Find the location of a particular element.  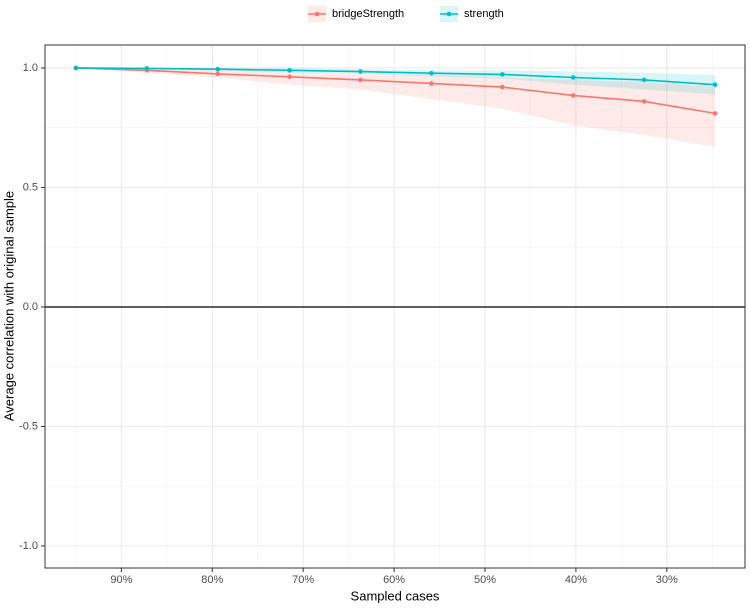

x-axis-title: Sampled cases is located at coordinates (395, 595).